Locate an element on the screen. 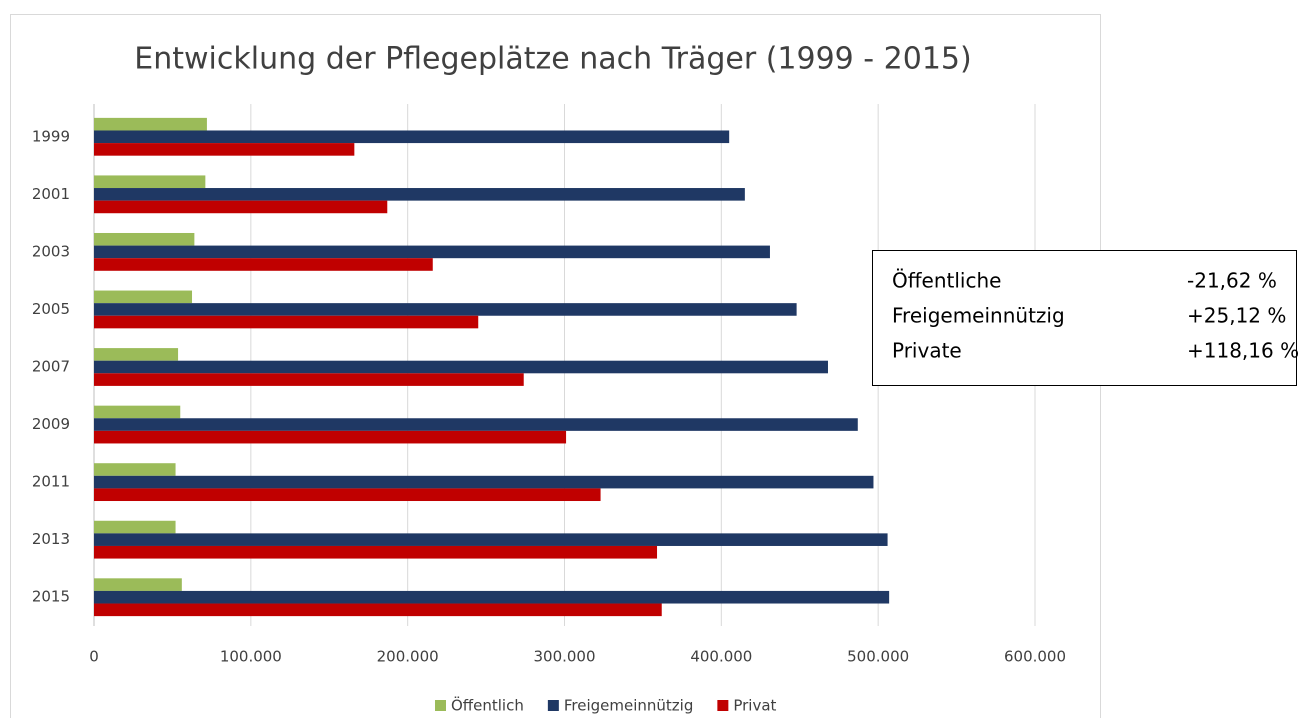 Image resolution: width=1298 pixels, height=718 pixels. y-tick-label: 1999 is located at coordinates (51, 136).